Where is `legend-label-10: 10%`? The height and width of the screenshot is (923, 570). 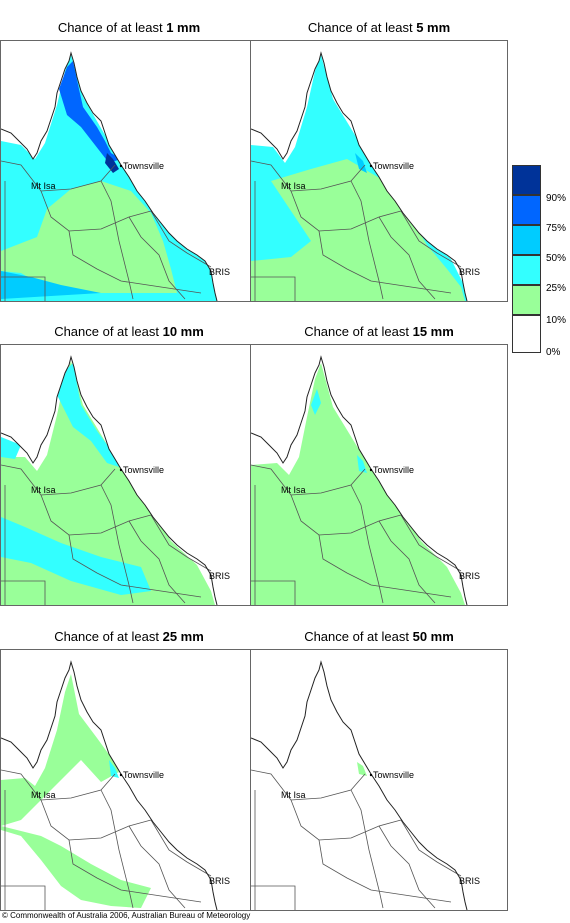 legend-label-10: 10% is located at coordinates (556, 320).